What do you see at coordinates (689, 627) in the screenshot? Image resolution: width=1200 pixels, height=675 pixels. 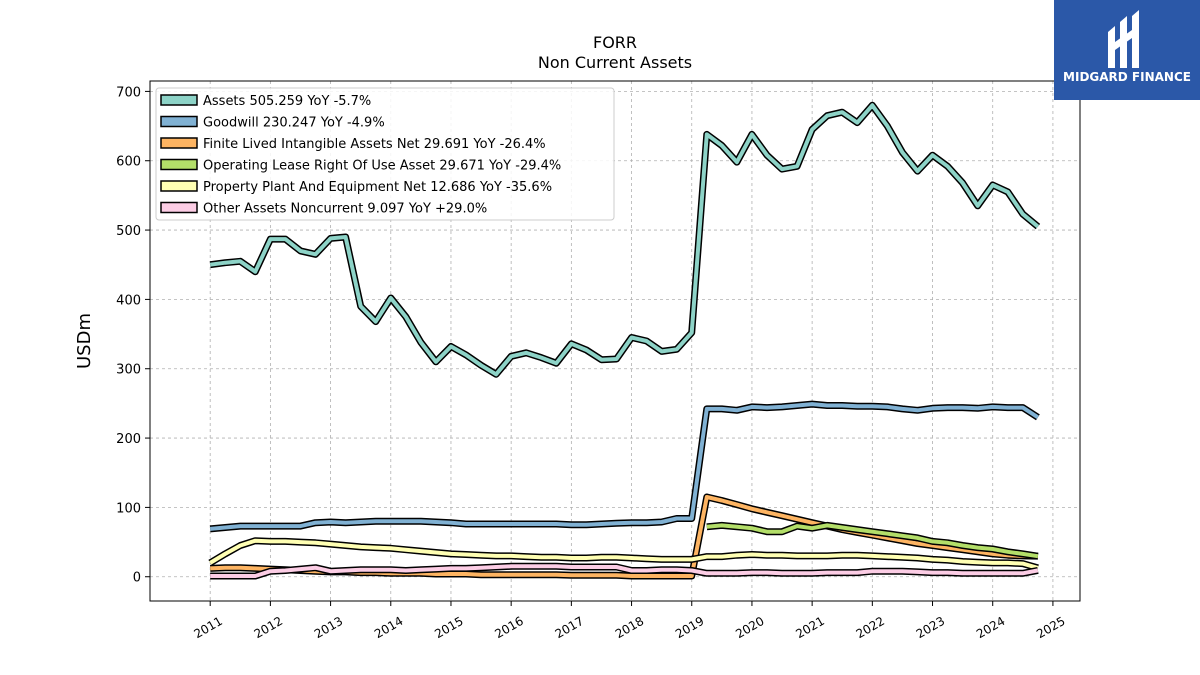 I see `x-tick-label: 2019` at bounding box center [689, 627].